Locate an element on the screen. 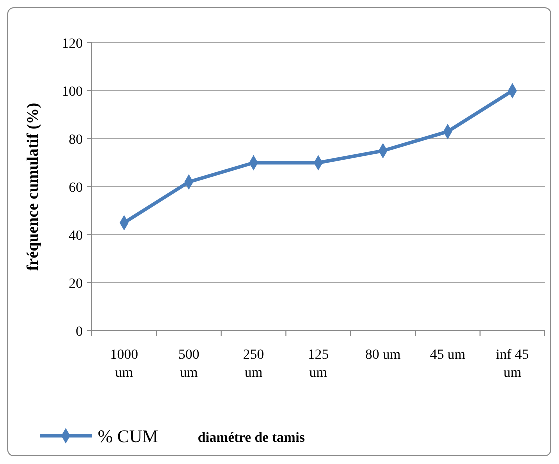  legend-label: % CUM is located at coordinates (128, 436).